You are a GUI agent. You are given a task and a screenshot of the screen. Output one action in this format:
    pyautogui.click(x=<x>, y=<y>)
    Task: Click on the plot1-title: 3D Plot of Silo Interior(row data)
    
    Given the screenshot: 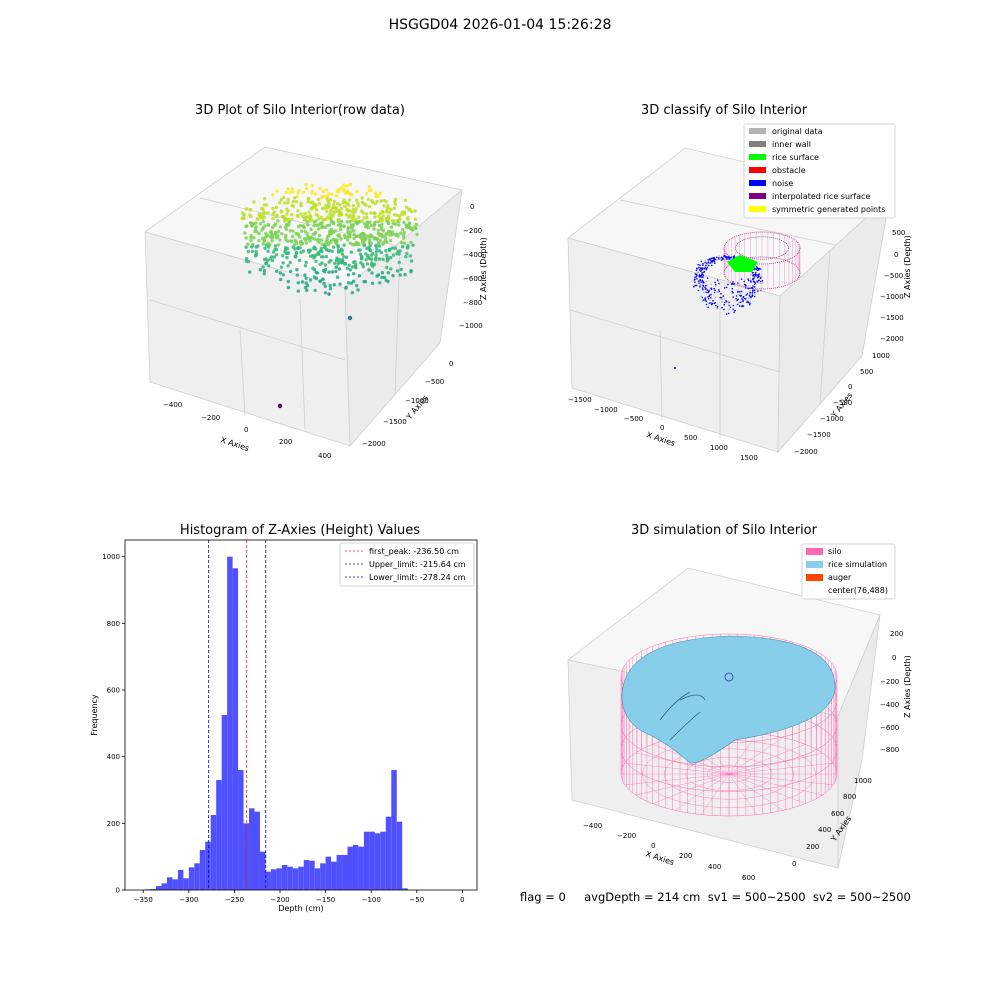 What is the action you would take?
    pyautogui.click(x=300, y=110)
    